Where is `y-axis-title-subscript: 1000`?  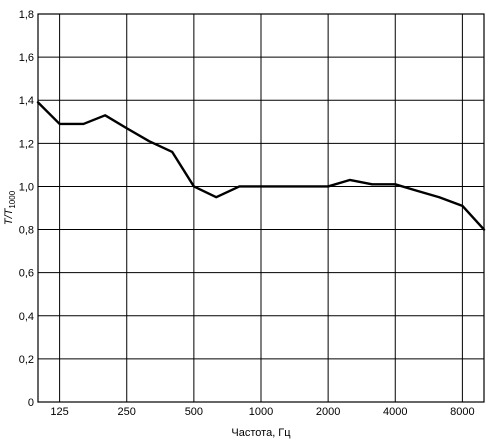
y-axis-title-subscript: 1000 is located at coordinates (12, 199).